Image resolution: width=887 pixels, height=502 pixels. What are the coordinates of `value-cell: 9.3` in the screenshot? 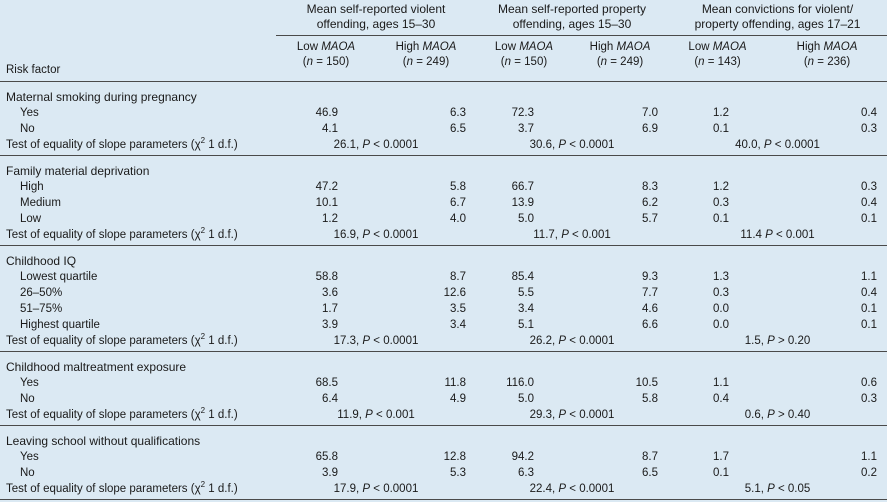 It's located at (650, 276).